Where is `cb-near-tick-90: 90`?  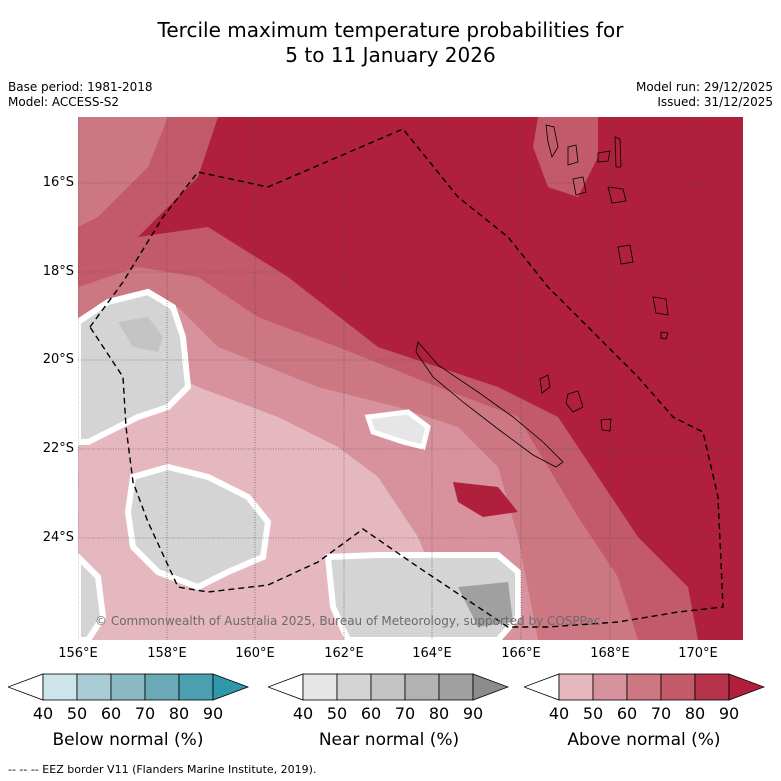
cb-near-tick-90: 90 is located at coordinates (473, 713).